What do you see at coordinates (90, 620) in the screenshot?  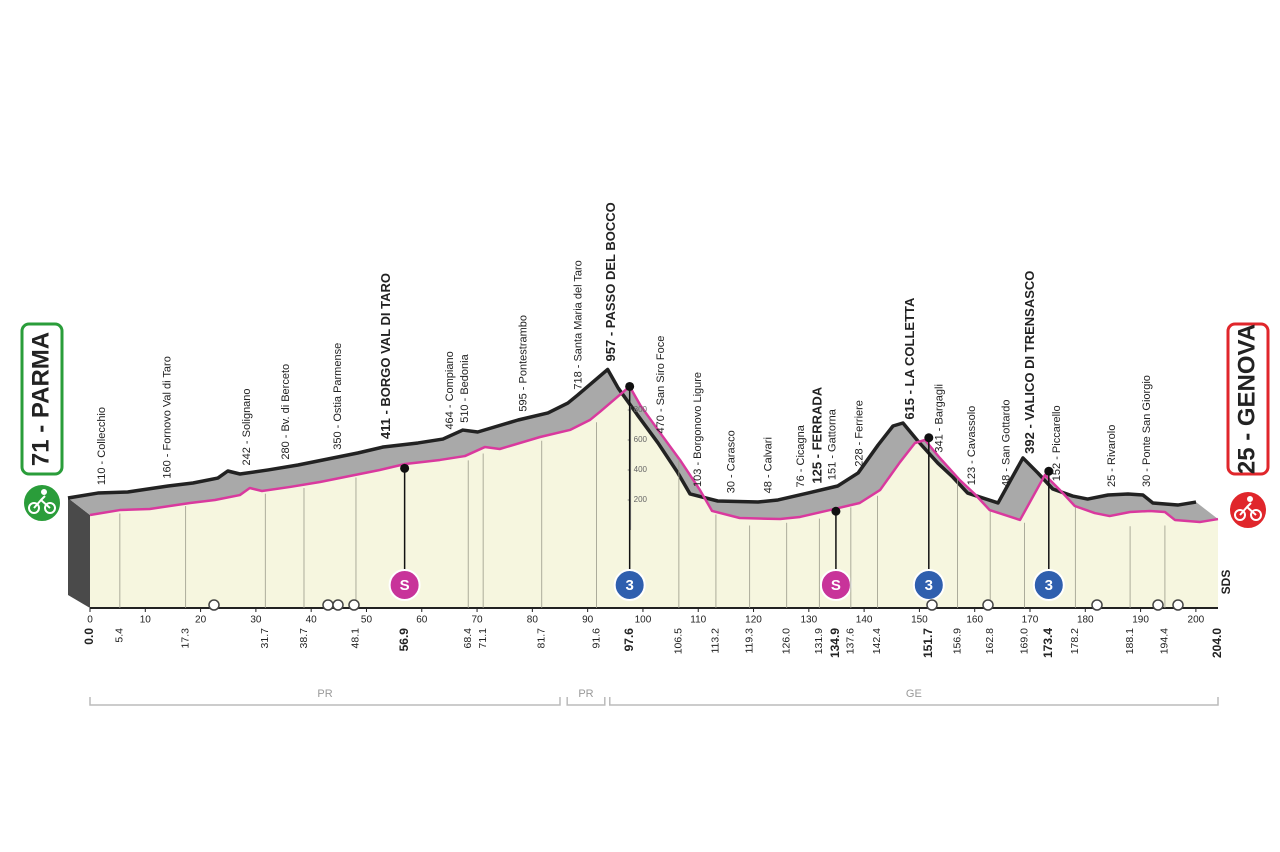 I see `x-tick-label: 0` at bounding box center [90, 620].